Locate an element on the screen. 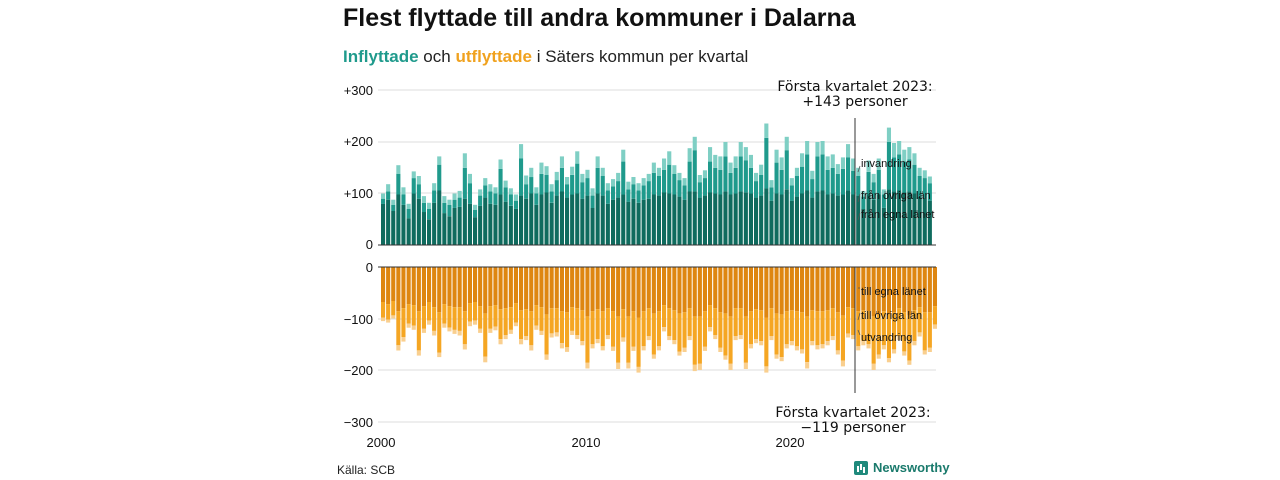  outflow-bar-46-ovriga is located at coordinates (618, 339).